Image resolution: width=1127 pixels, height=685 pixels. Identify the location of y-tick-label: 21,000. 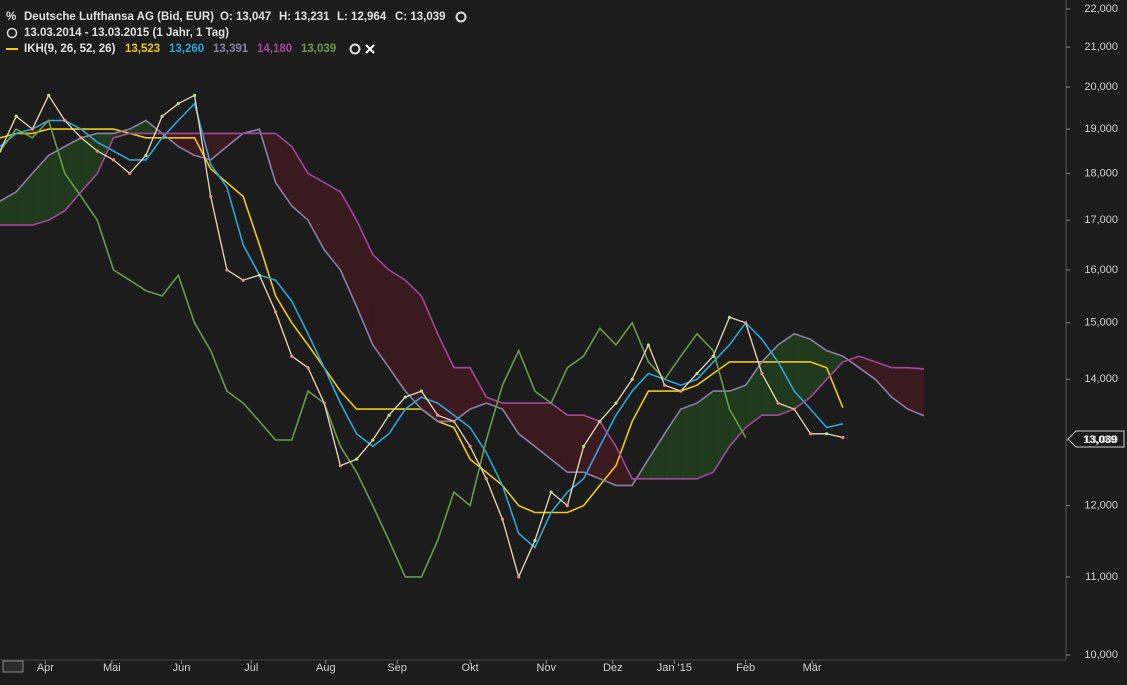
(1101, 47).